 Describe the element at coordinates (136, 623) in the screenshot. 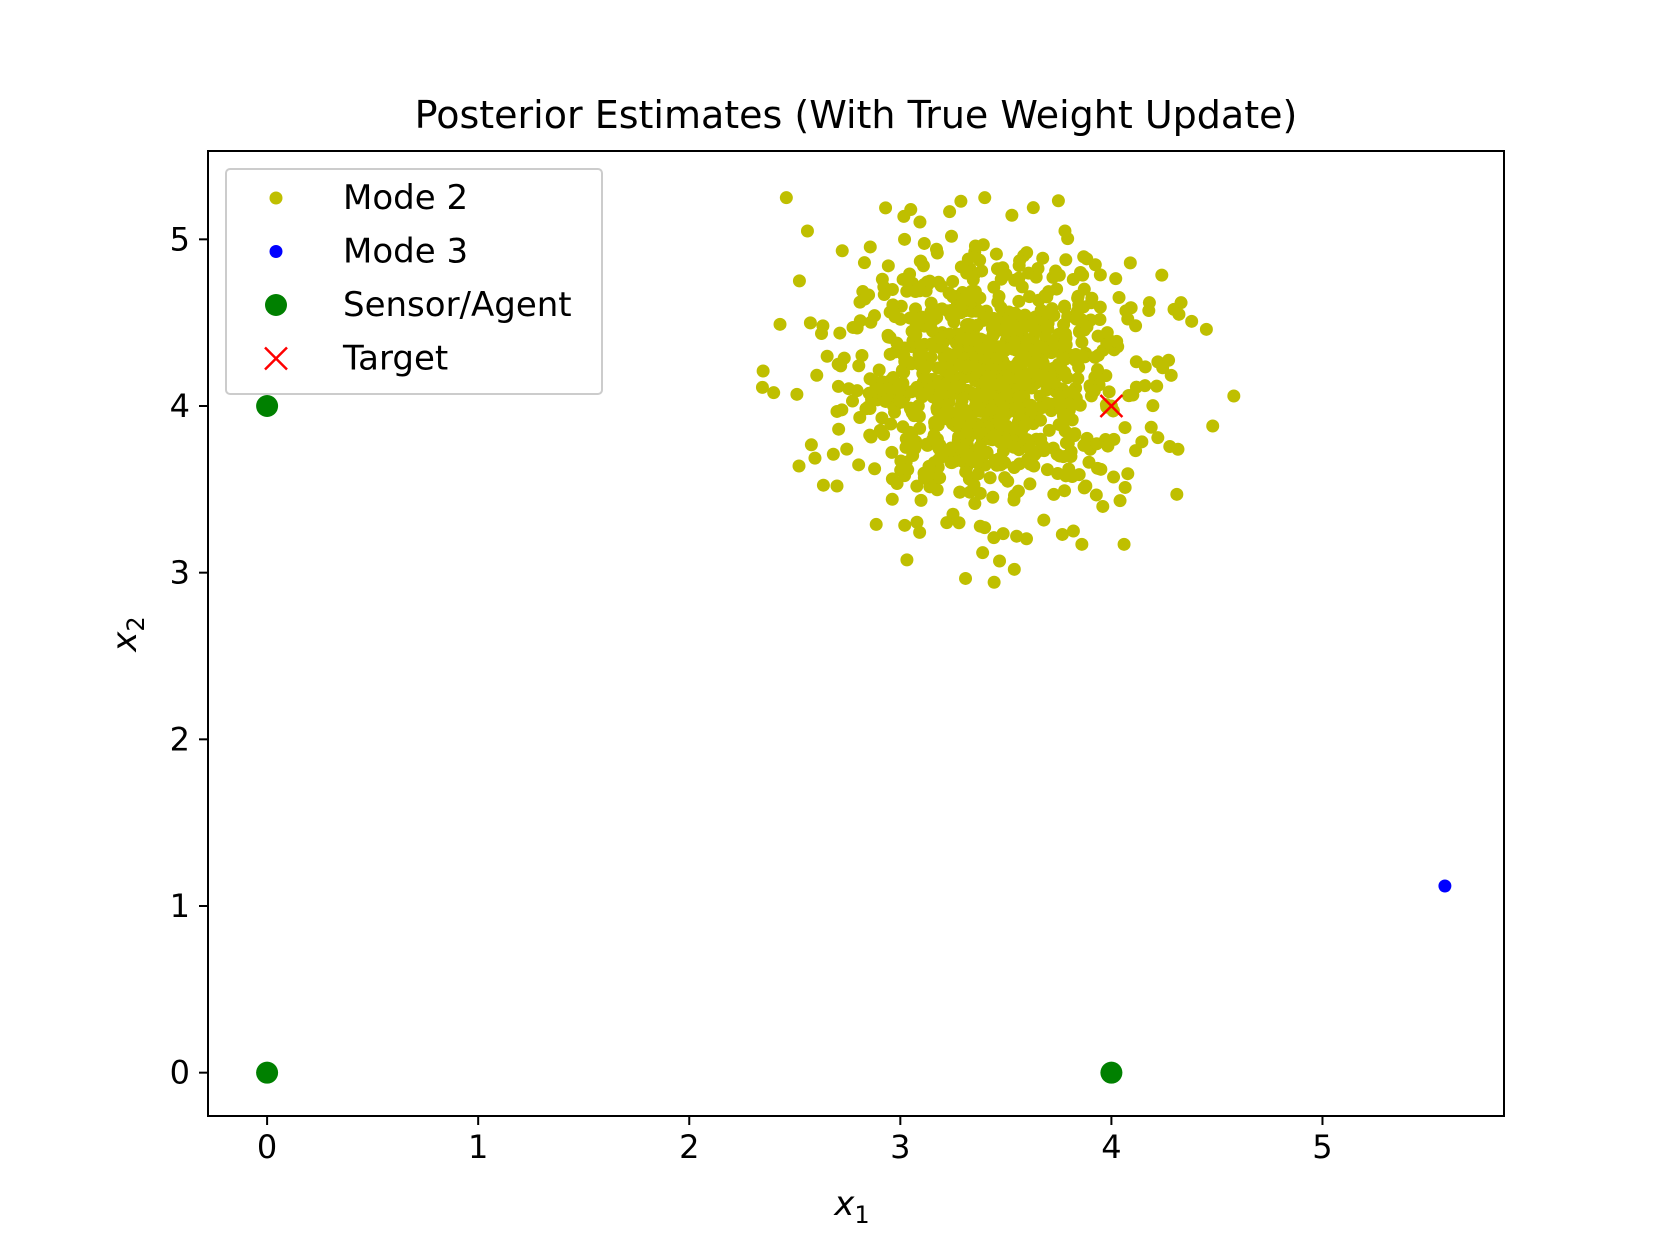

I see `y-axis-label-sub: 2` at that location.